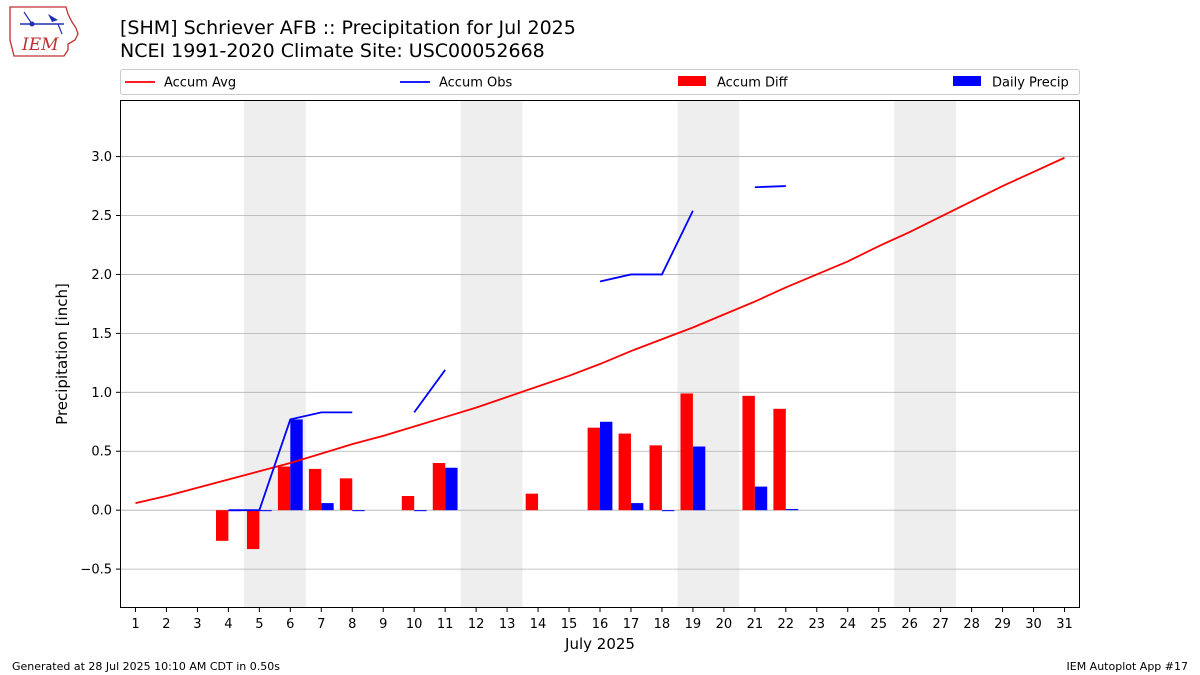 The image size is (1200, 675). Describe the element at coordinates (1002, 624) in the screenshot. I see `x-tick-label: 29` at that location.